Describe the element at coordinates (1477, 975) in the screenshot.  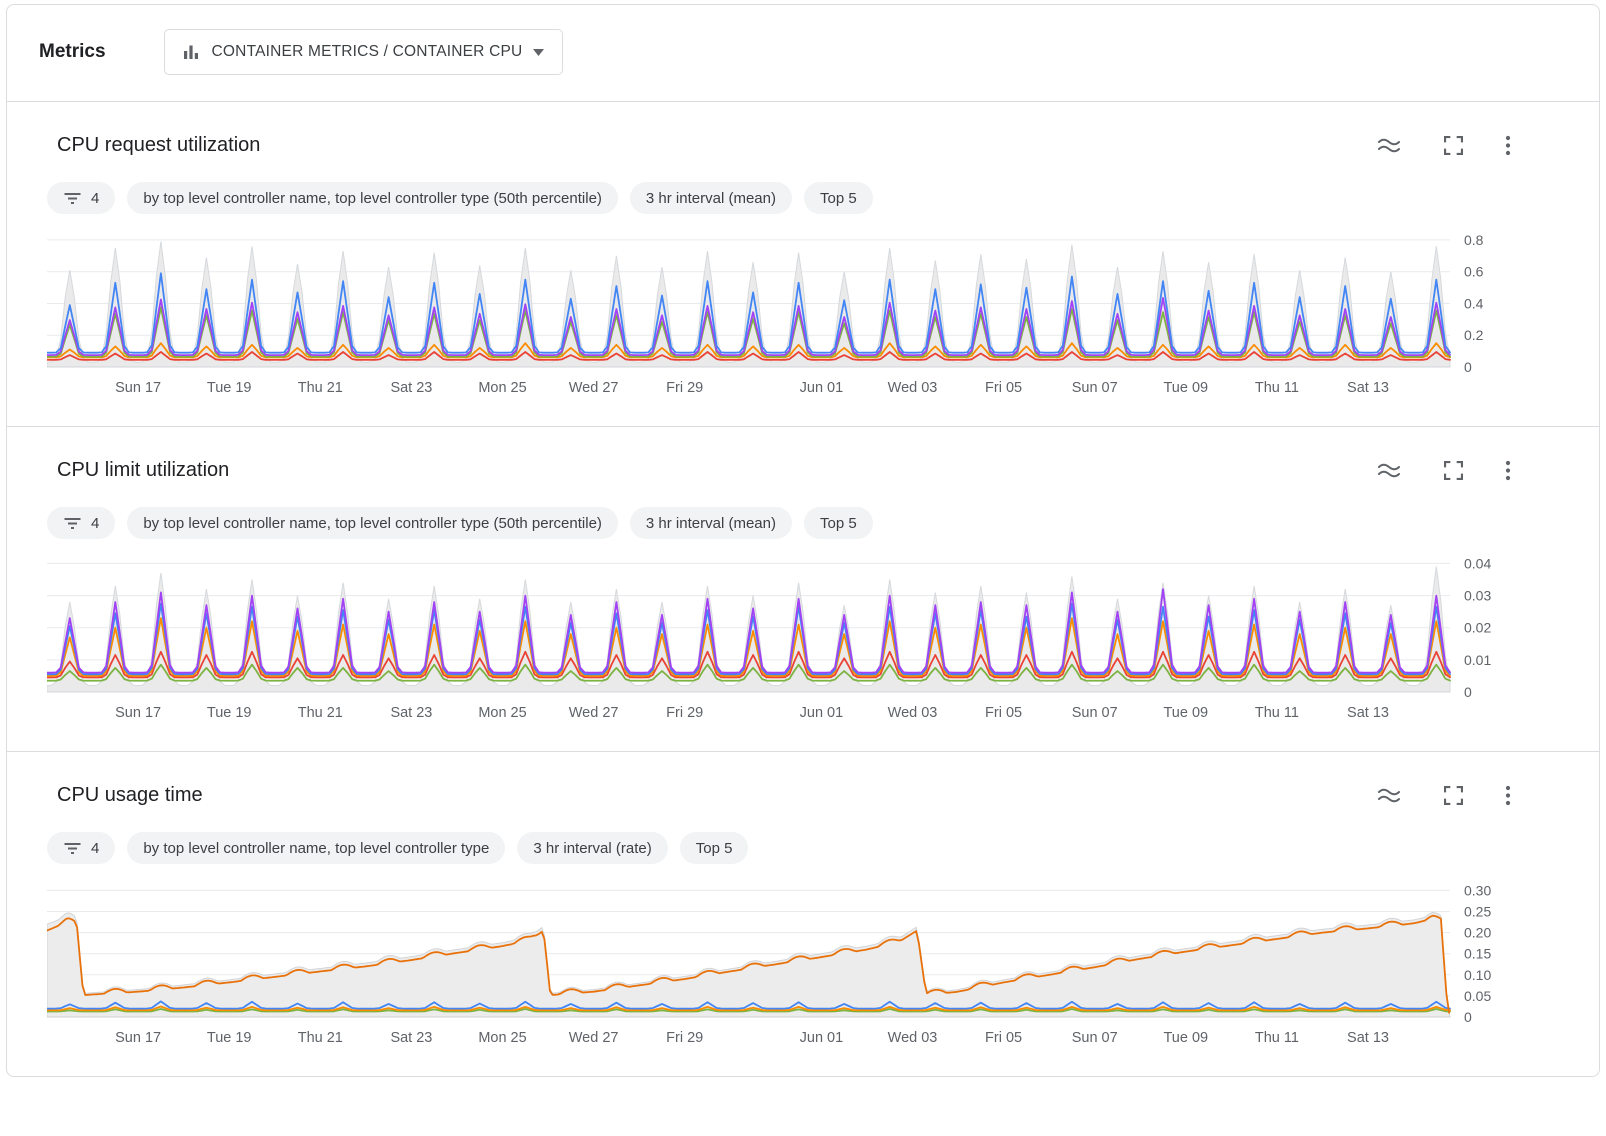
I see `y-axis-tick-label: 0.10` at that location.